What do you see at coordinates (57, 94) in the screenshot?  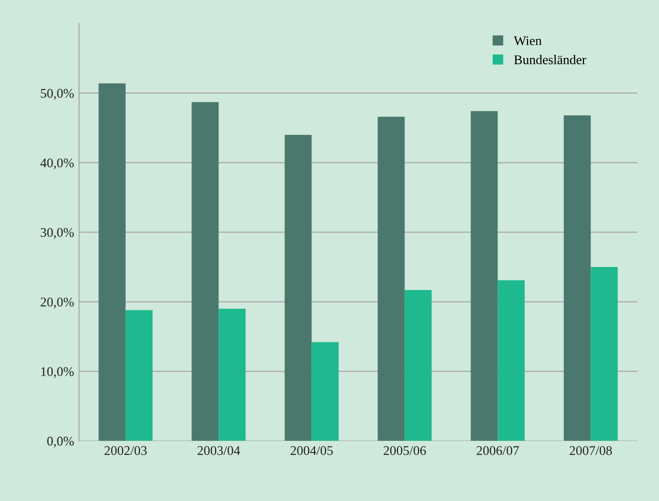 I see `y-tick-label: 50,0%` at bounding box center [57, 94].